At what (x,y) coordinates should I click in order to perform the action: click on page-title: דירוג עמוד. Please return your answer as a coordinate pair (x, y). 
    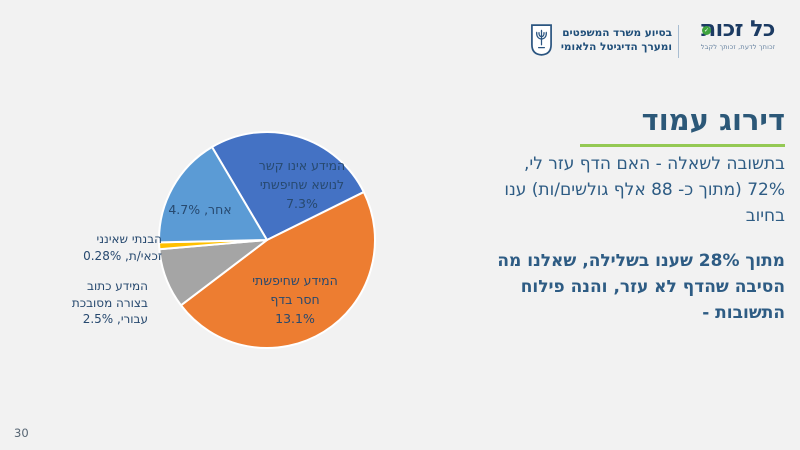
    Looking at the image, I should click on (682, 125).